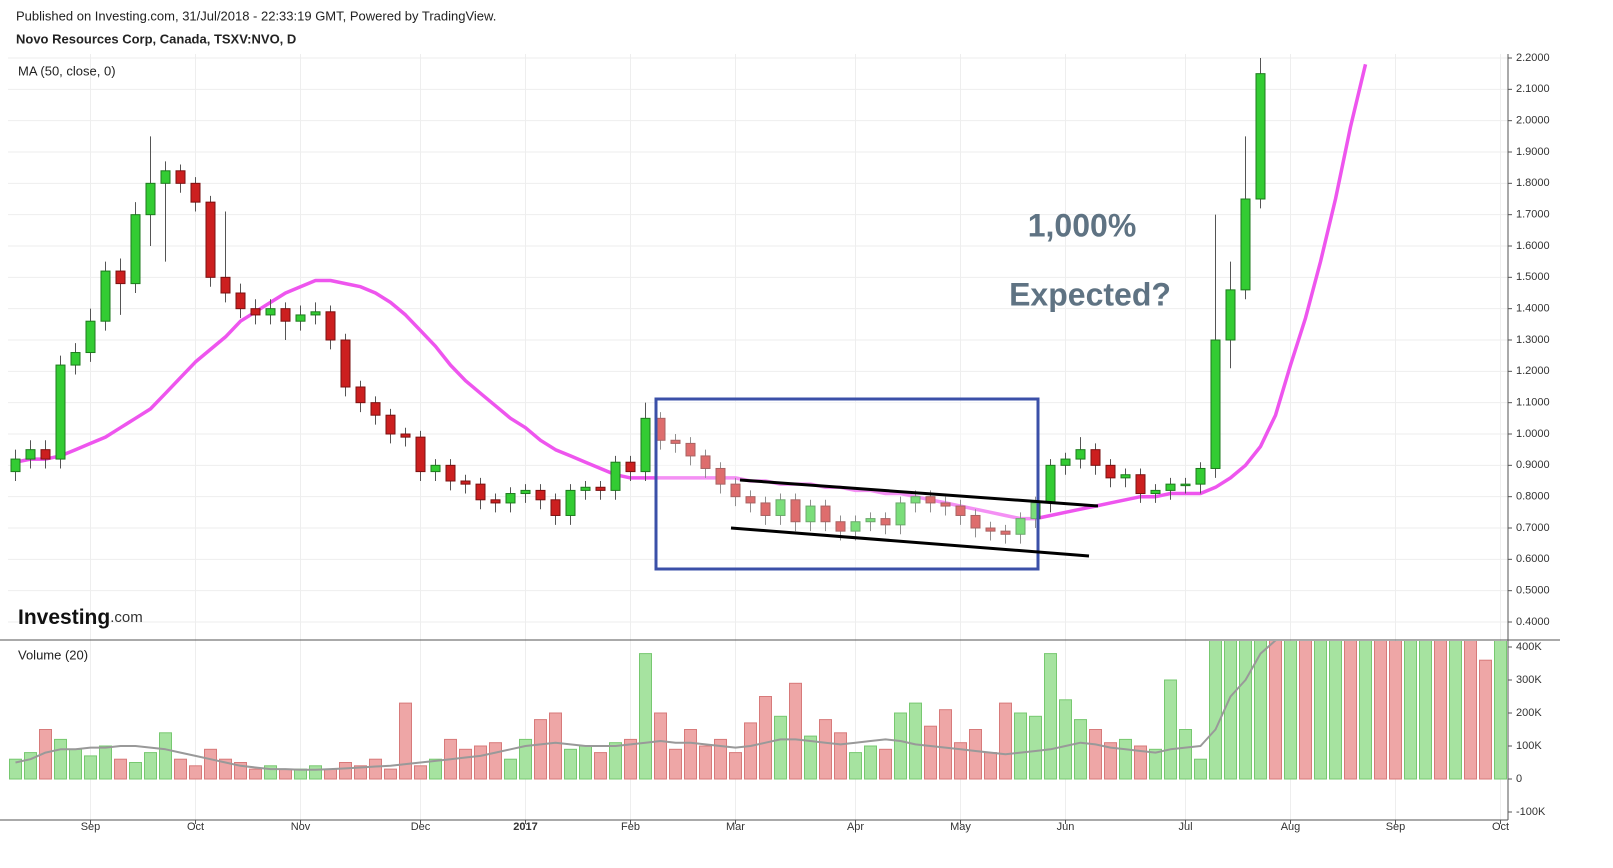  Describe the element at coordinates (525, 827) in the screenshot. I see `x-tick-label: 2017` at that location.